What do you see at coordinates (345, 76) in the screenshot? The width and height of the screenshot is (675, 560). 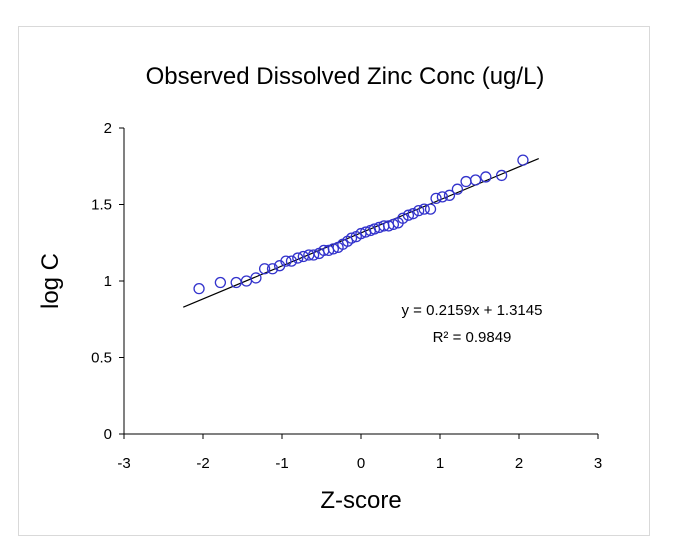 I see `chart-title: Observed Dissolved Zinc Conc (ug/L)` at bounding box center [345, 76].